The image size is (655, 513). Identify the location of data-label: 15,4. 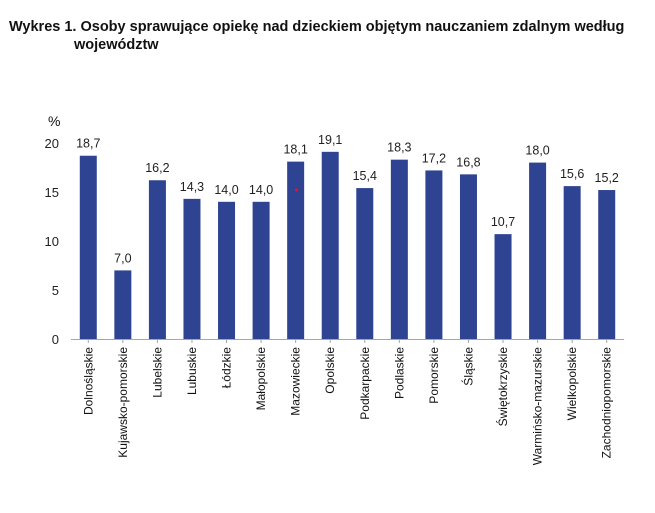
(365, 176).